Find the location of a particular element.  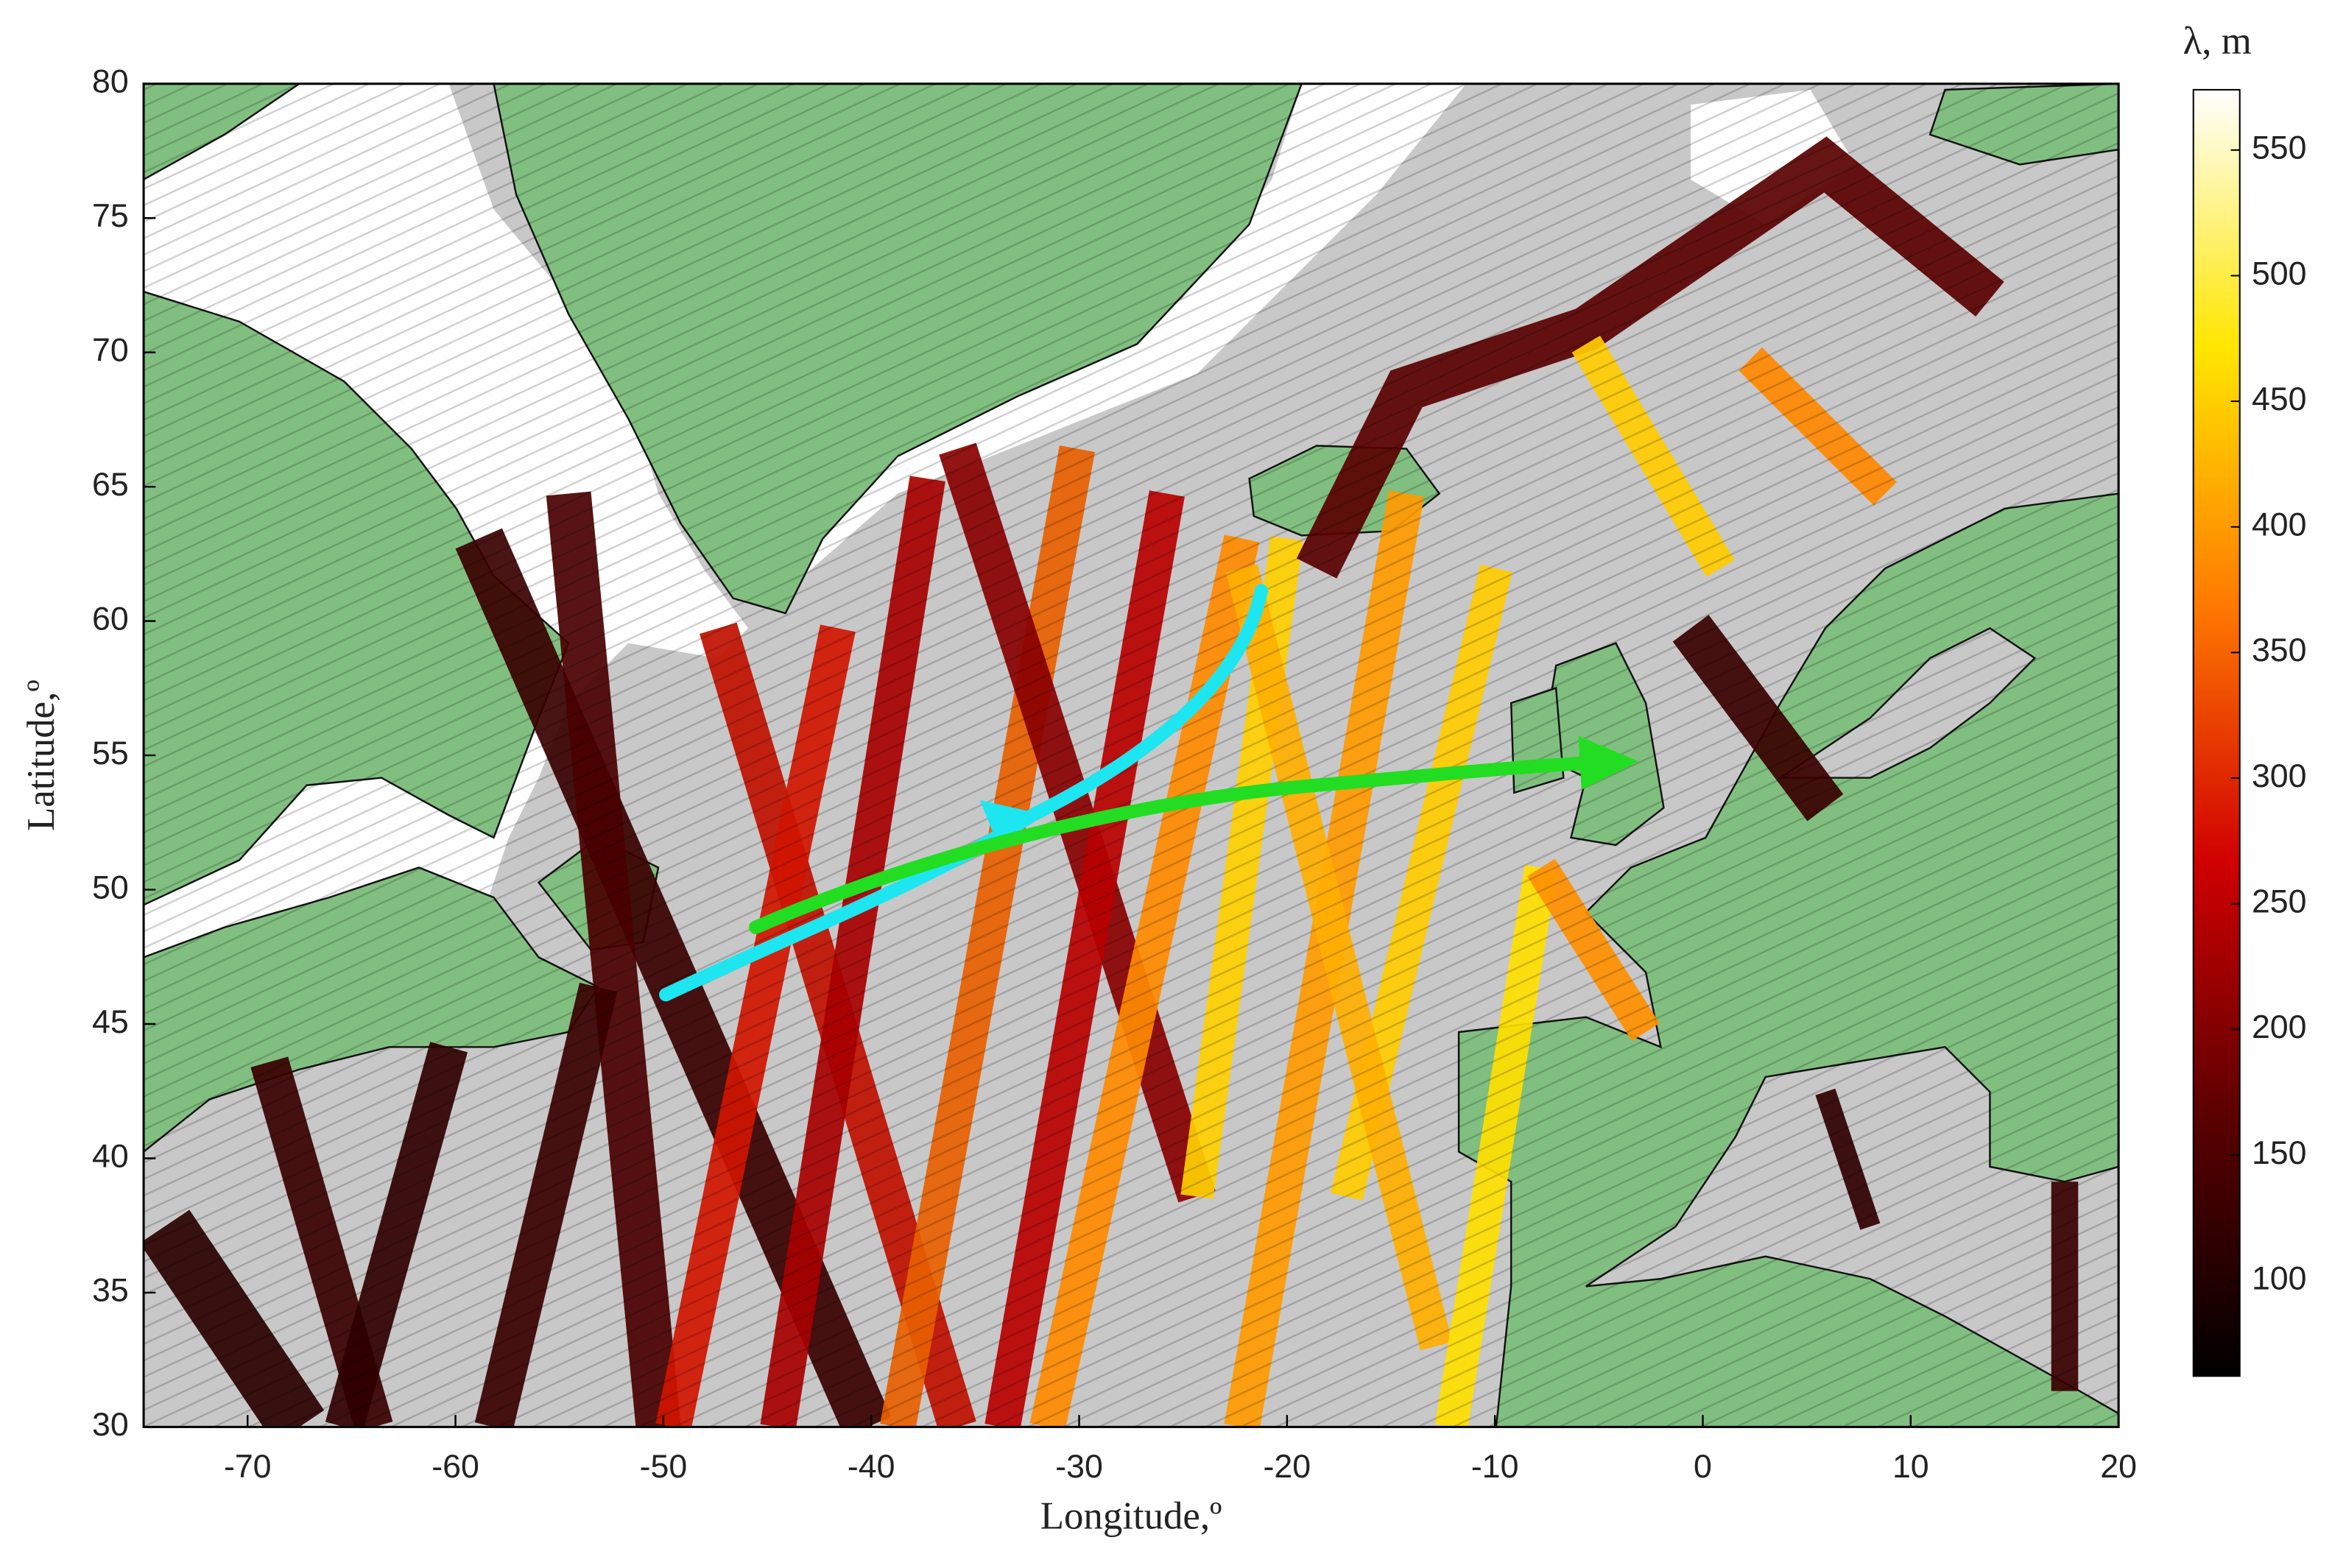

x-tick-label: -20 is located at coordinates (1287, 1467).